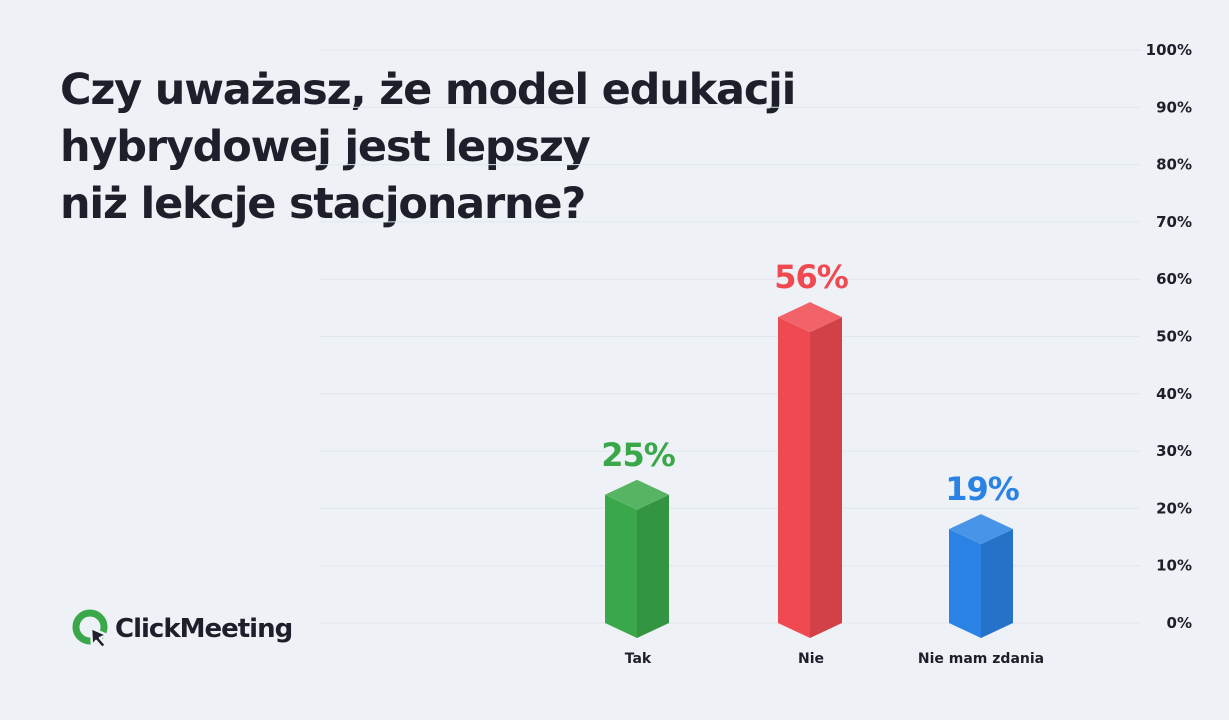 The height and width of the screenshot is (720, 1229). Describe the element at coordinates (811, 659) in the screenshot. I see `category-label: Nie` at that location.